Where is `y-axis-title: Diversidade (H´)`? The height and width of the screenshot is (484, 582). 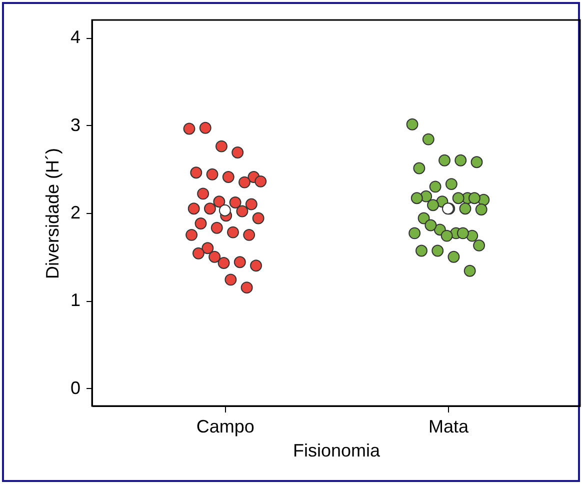
y-axis-title: Diversidade (H´) is located at coordinates (52, 214).